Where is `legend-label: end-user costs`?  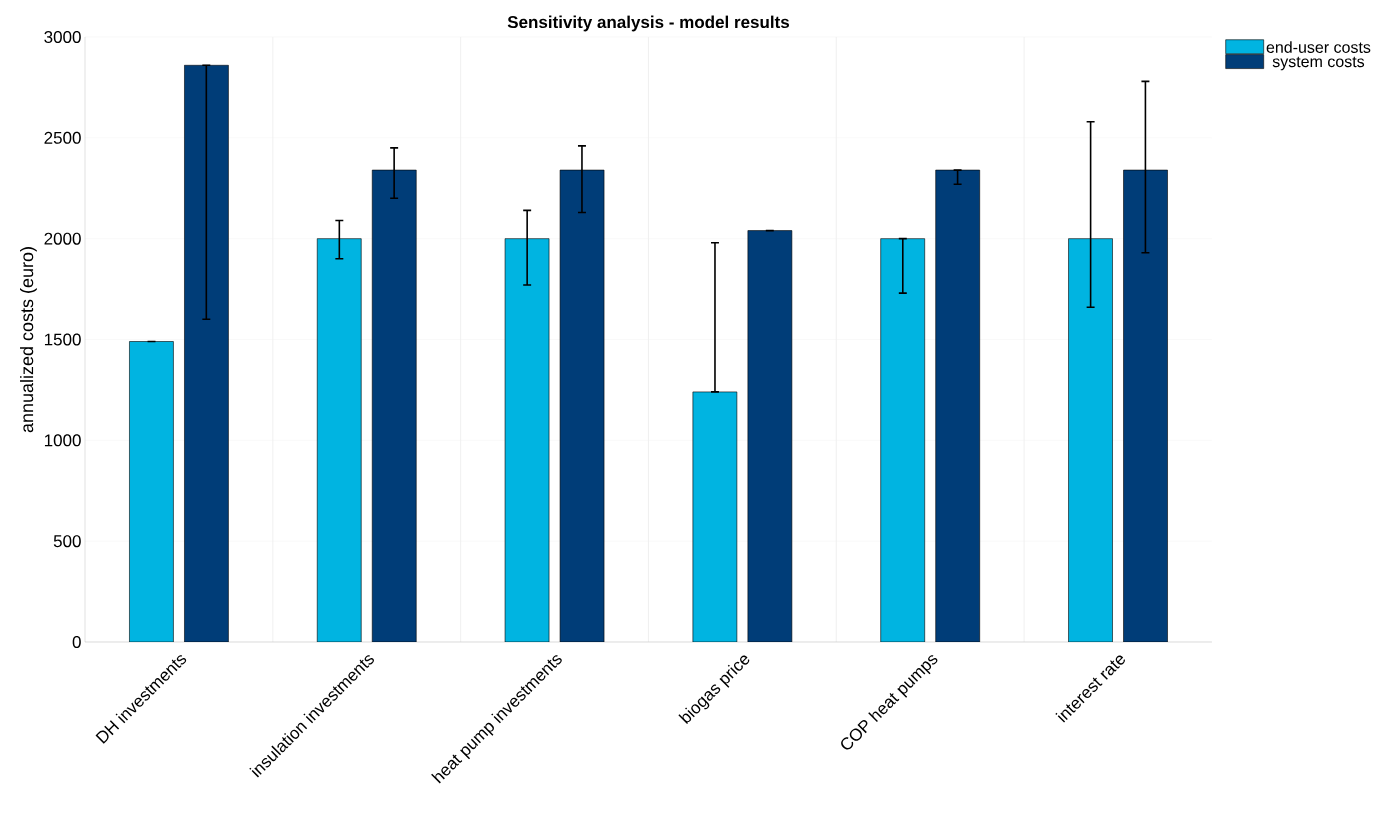 legend-label: end-user costs is located at coordinates (1318, 47).